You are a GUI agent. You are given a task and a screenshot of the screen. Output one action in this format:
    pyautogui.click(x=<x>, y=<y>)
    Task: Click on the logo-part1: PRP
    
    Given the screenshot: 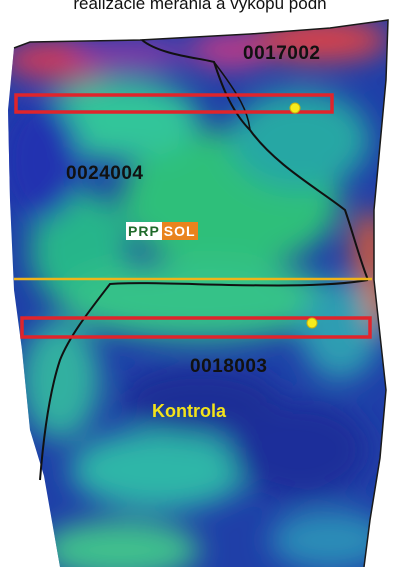 What is the action you would take?
    pyautogui.click(x=144, y=231)
    